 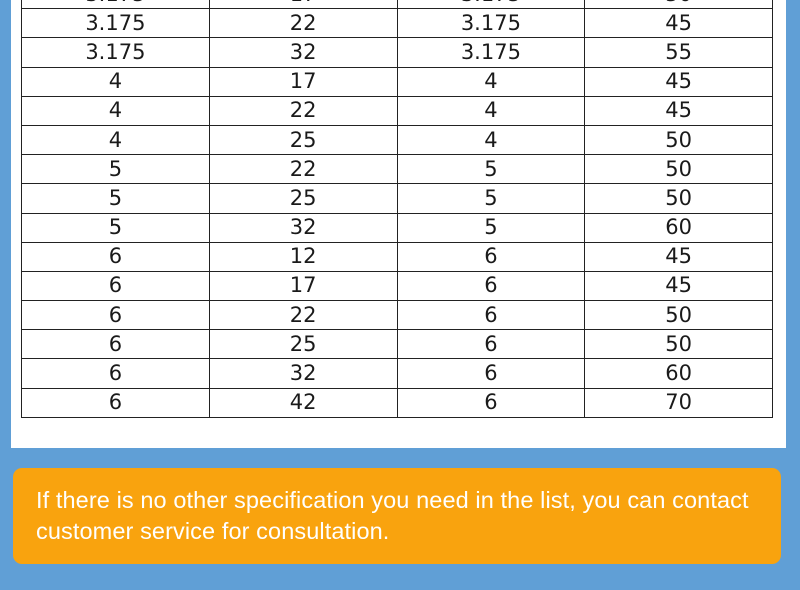 I want to click on table-cell: 12, so click(x=303, y=256).